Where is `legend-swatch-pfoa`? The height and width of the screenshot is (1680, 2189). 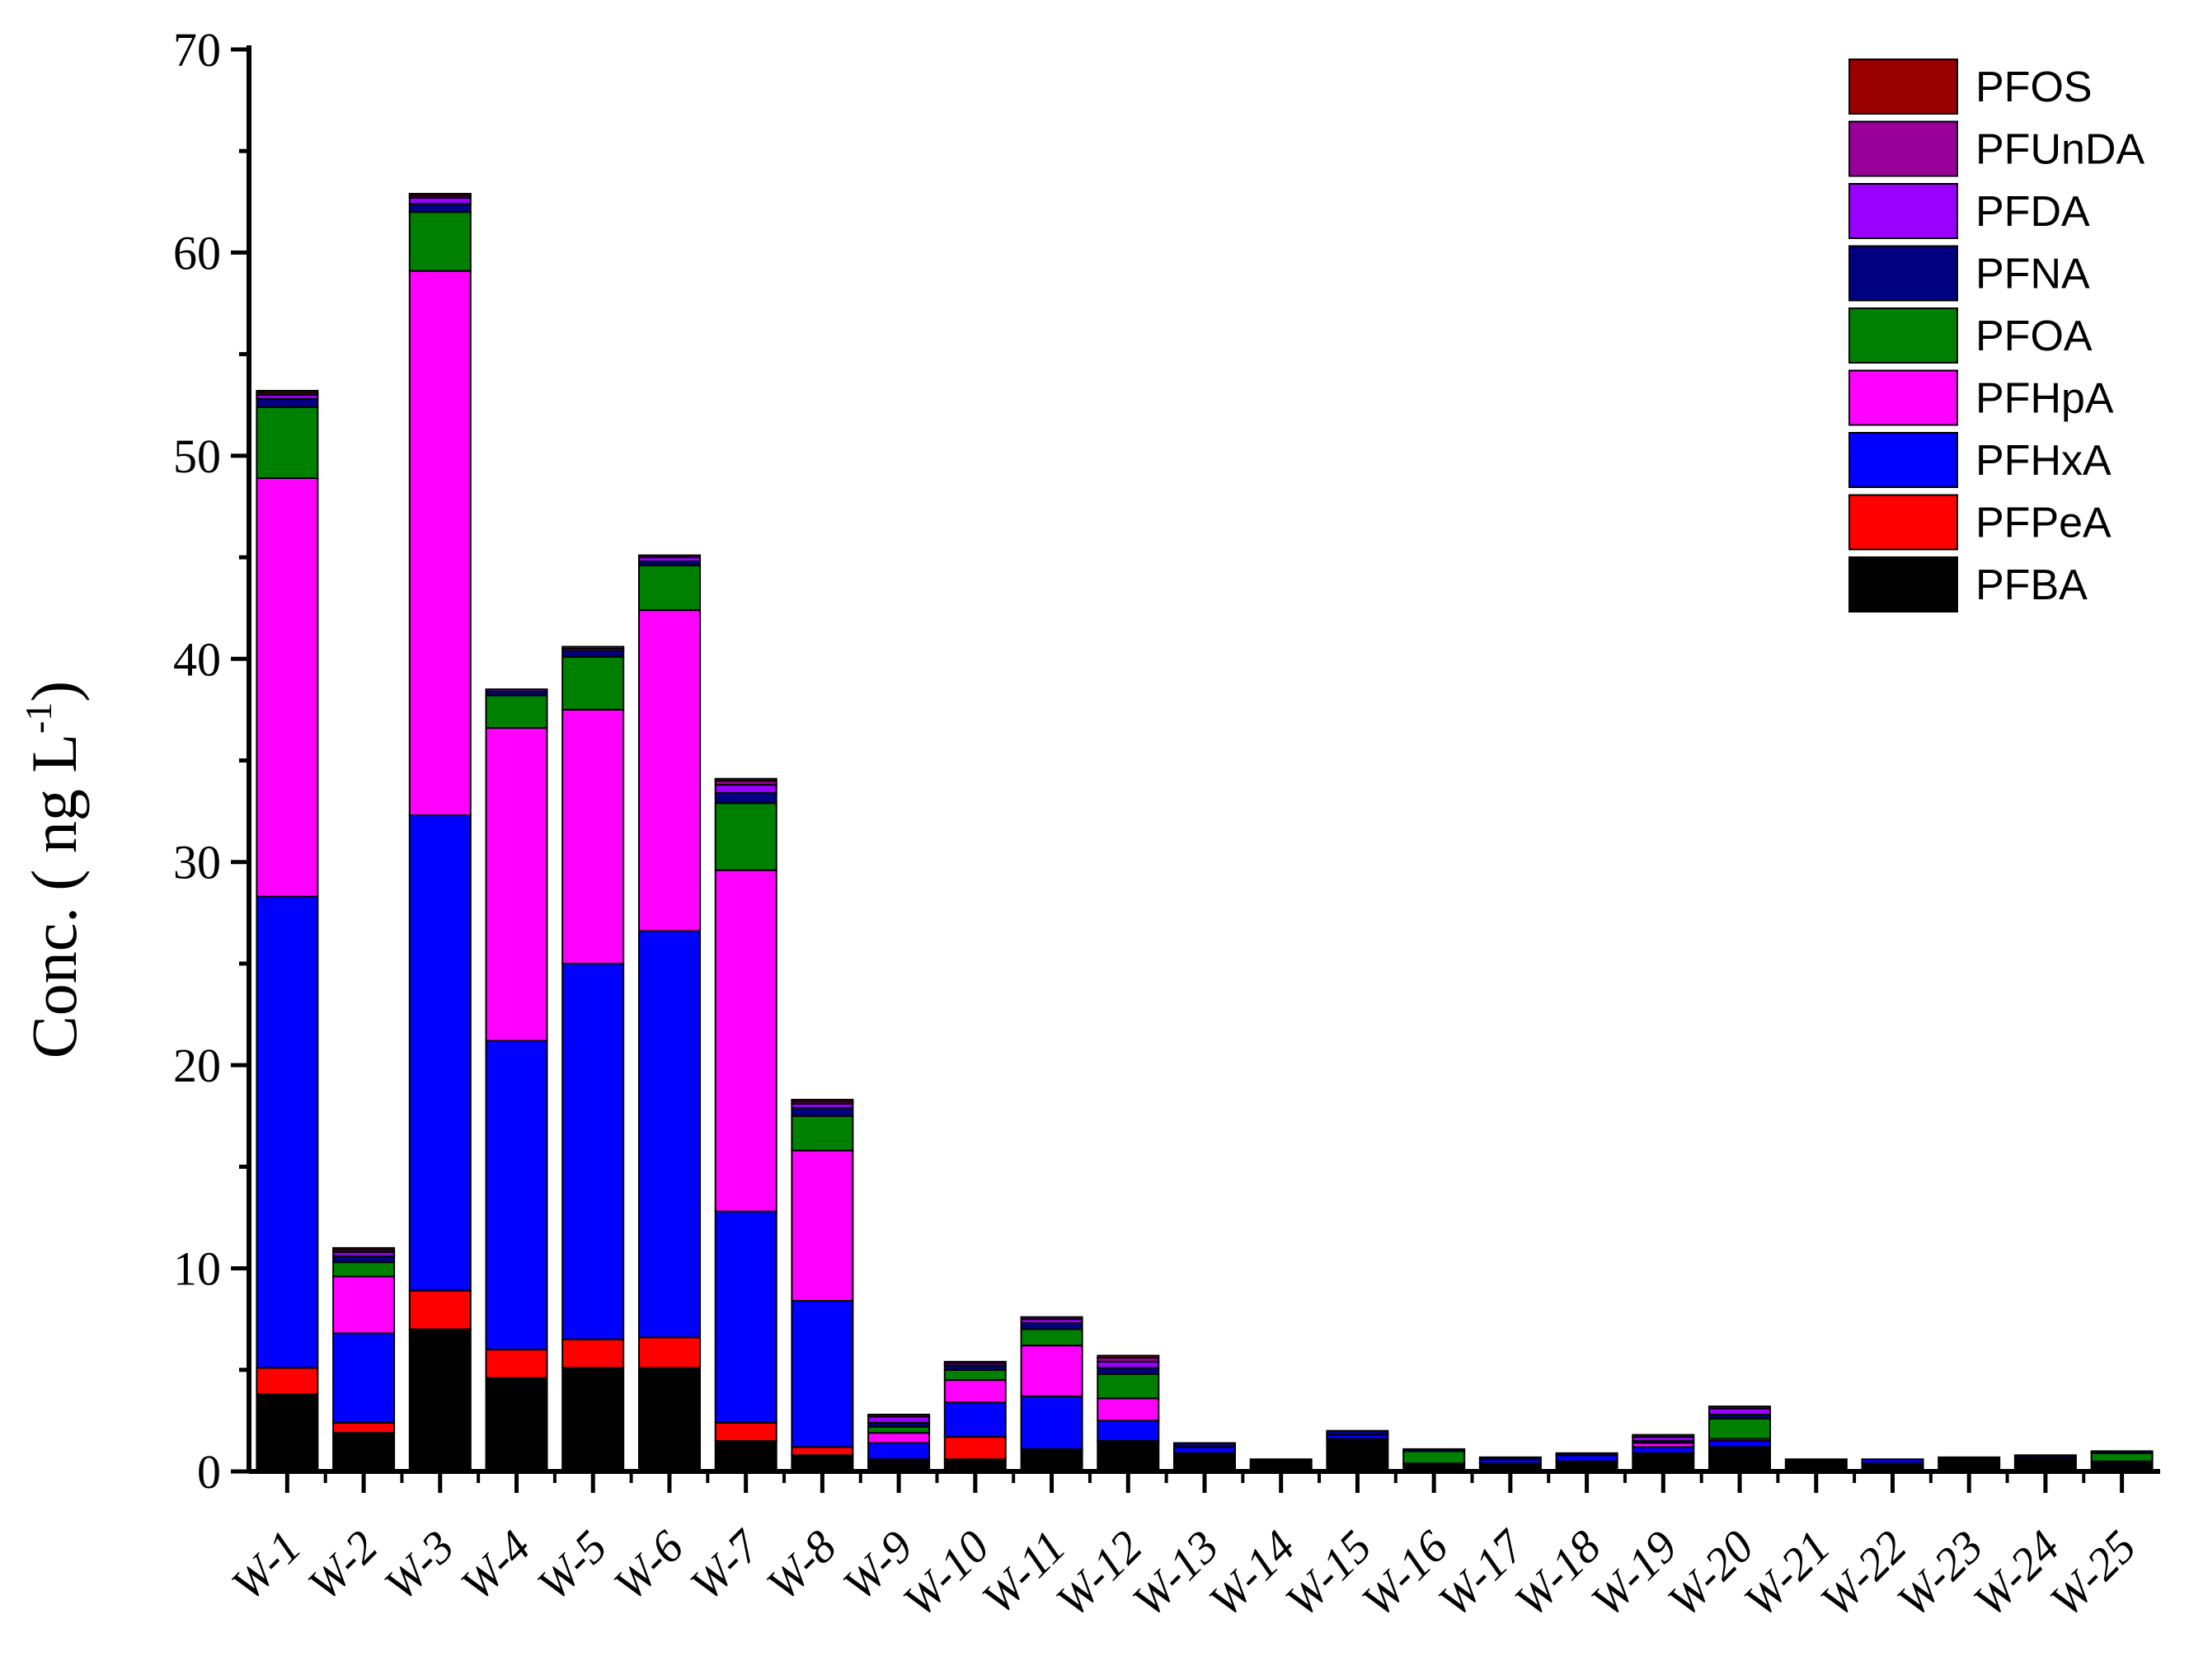 legend-swatch-pfoa is located at coordinates (1903, 335).